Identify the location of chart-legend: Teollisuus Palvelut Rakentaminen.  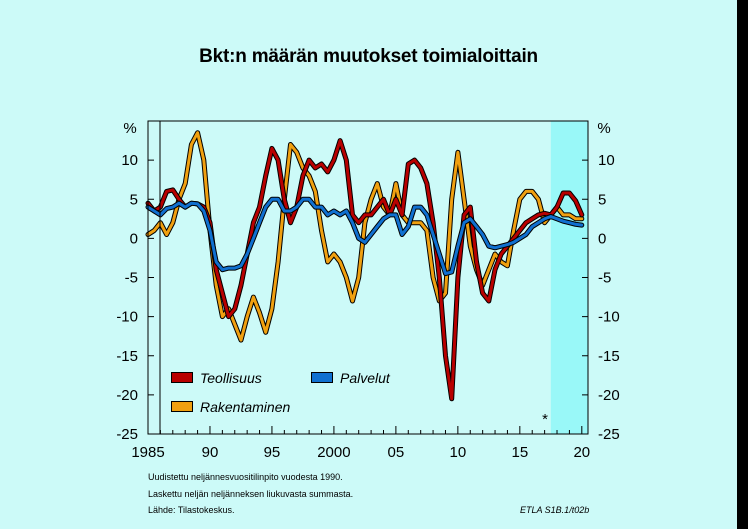
(281, 392).